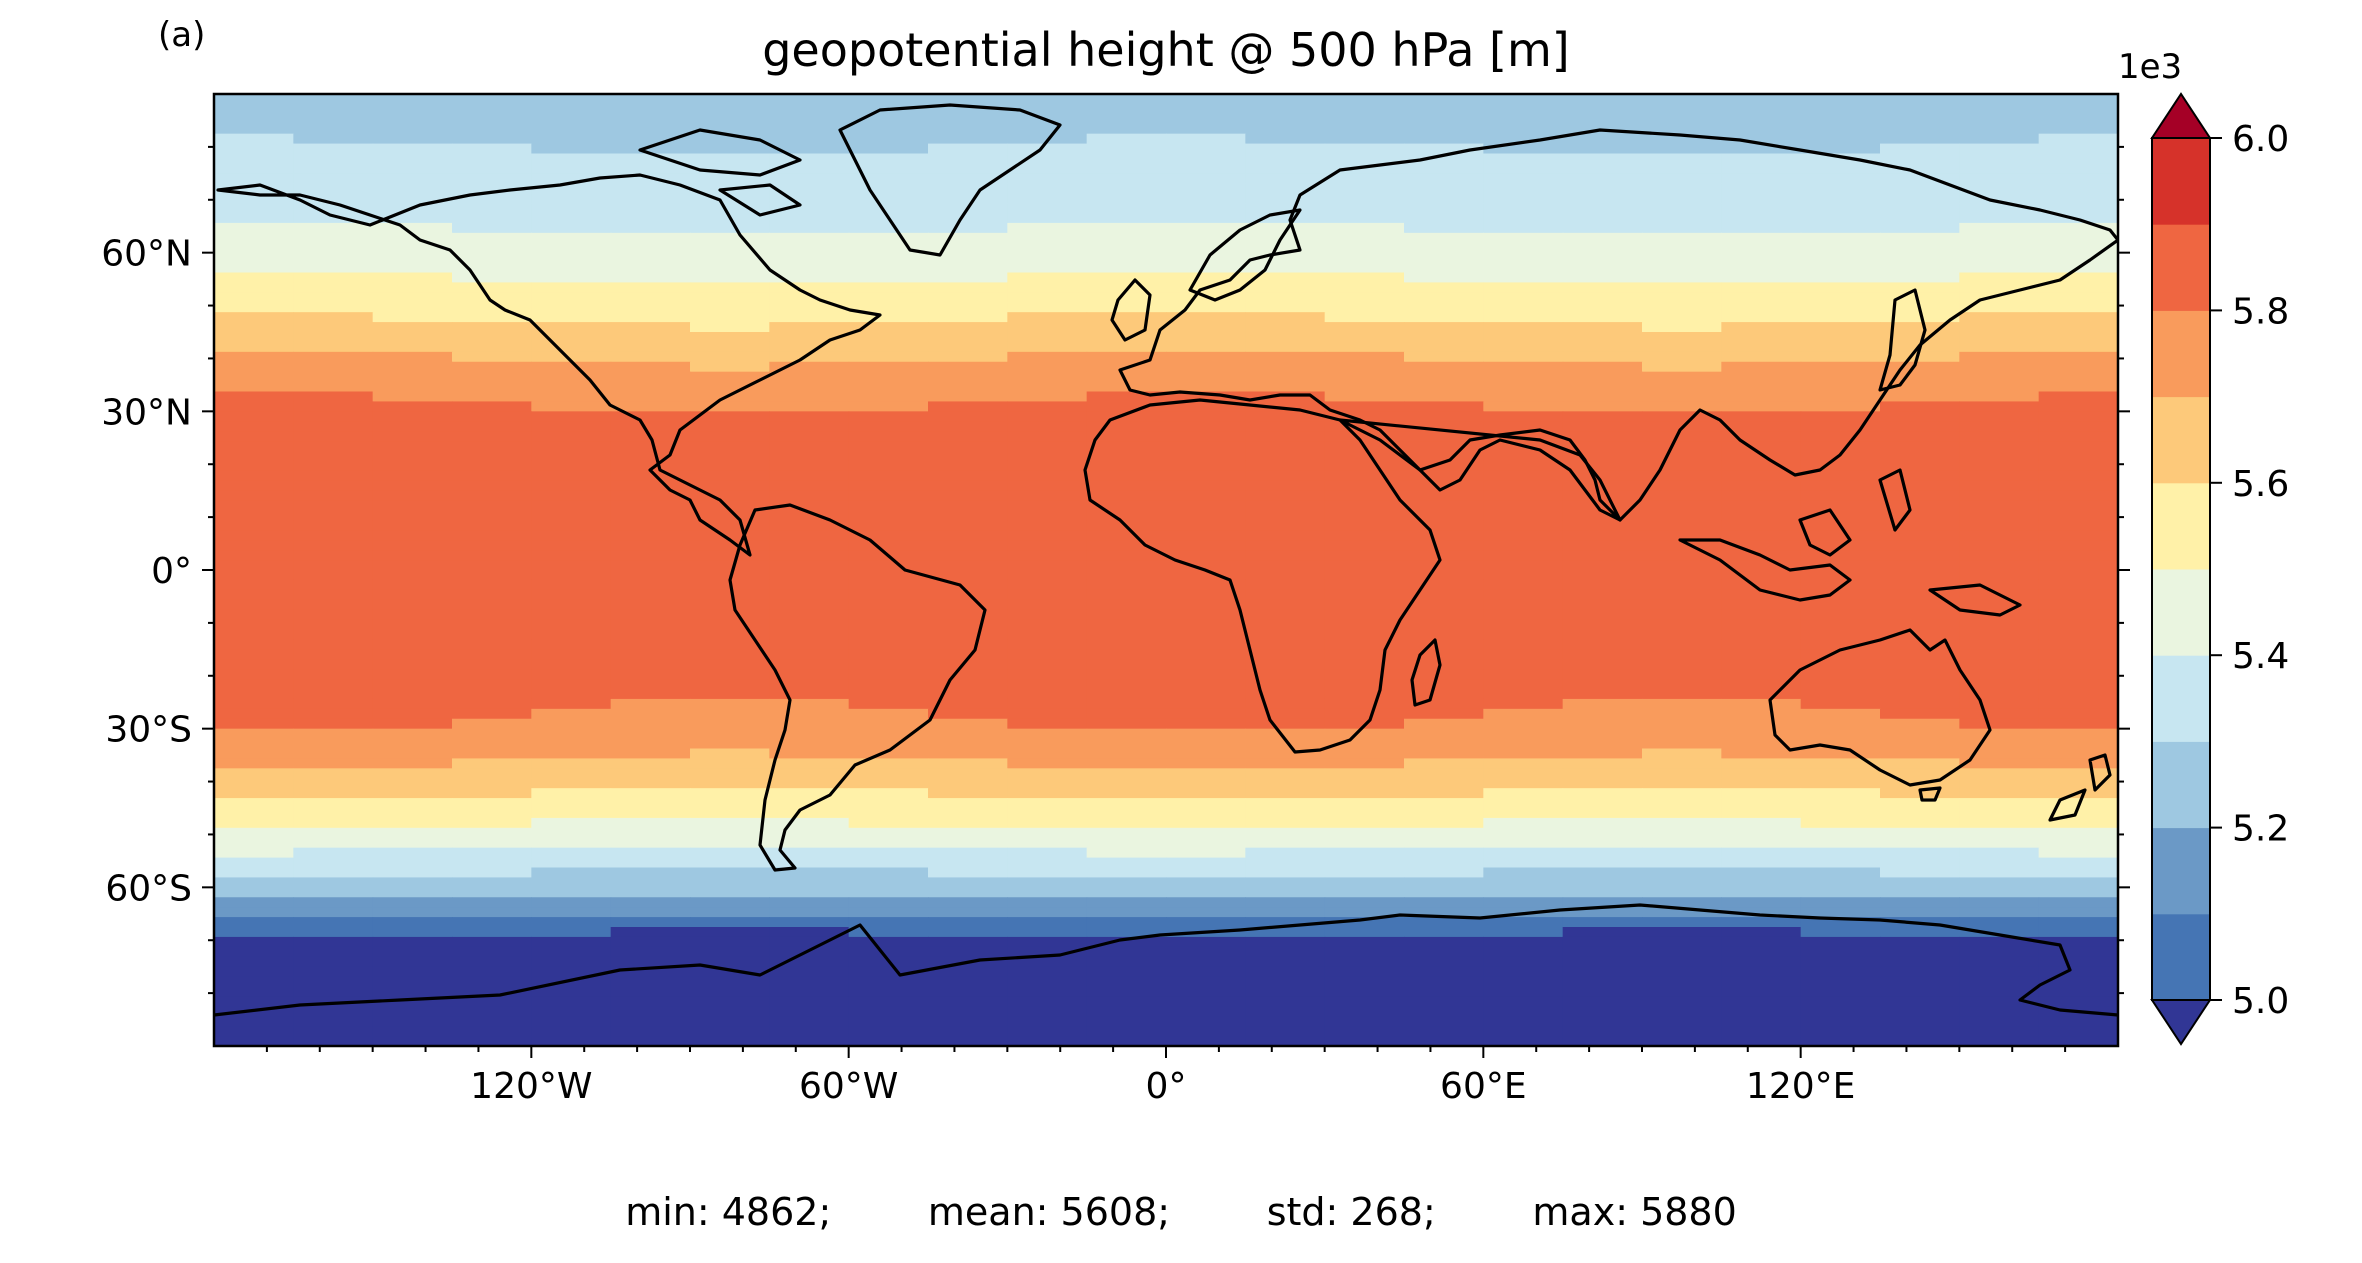 The width and height of the screenshot is (2362, 1263). I want to click on coastline-japan, so click(1902, 340).